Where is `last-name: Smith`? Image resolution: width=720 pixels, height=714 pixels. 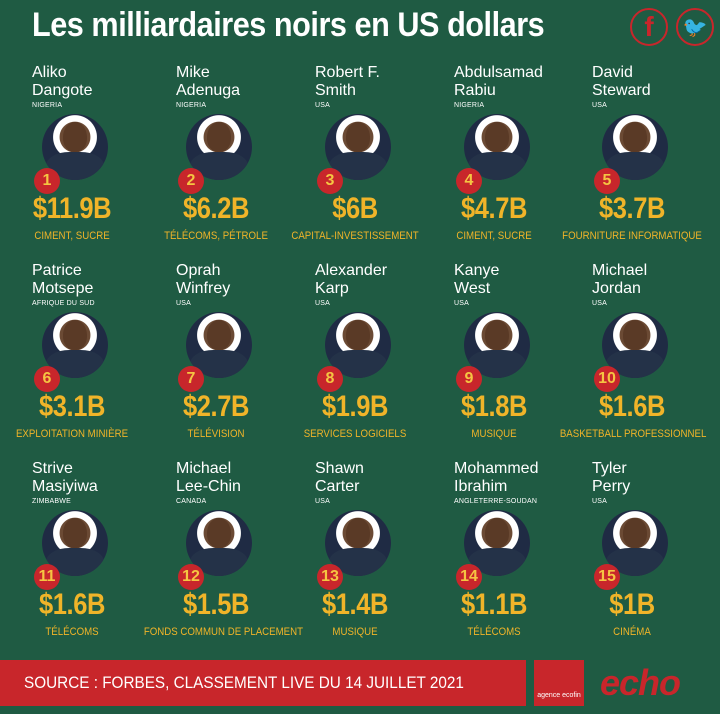
last-name: Smith is located at coordinates (335, 90).